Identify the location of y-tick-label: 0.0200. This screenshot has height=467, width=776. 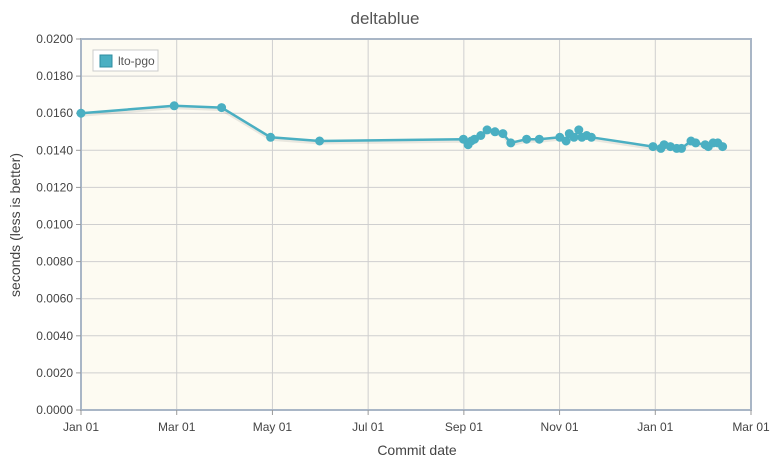
(54, 39).